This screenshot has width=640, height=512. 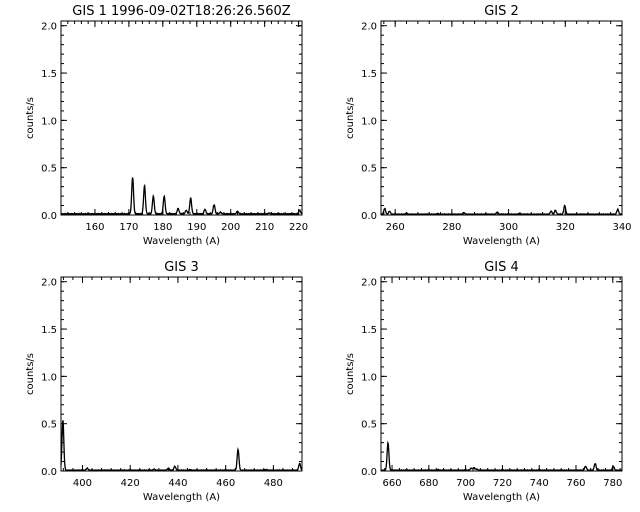 I want to click on x-tick-label: 460, so click(x=225, y=483).